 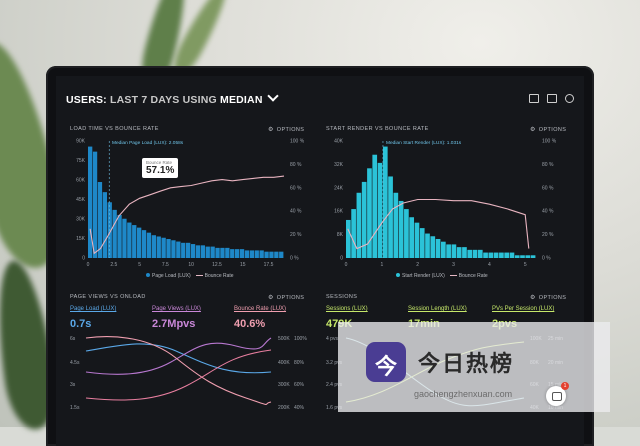 What do you see at coordinates (284, 363) in the screenshot?
I see `axis-tick: 400K` at bounding box center [284, 363].